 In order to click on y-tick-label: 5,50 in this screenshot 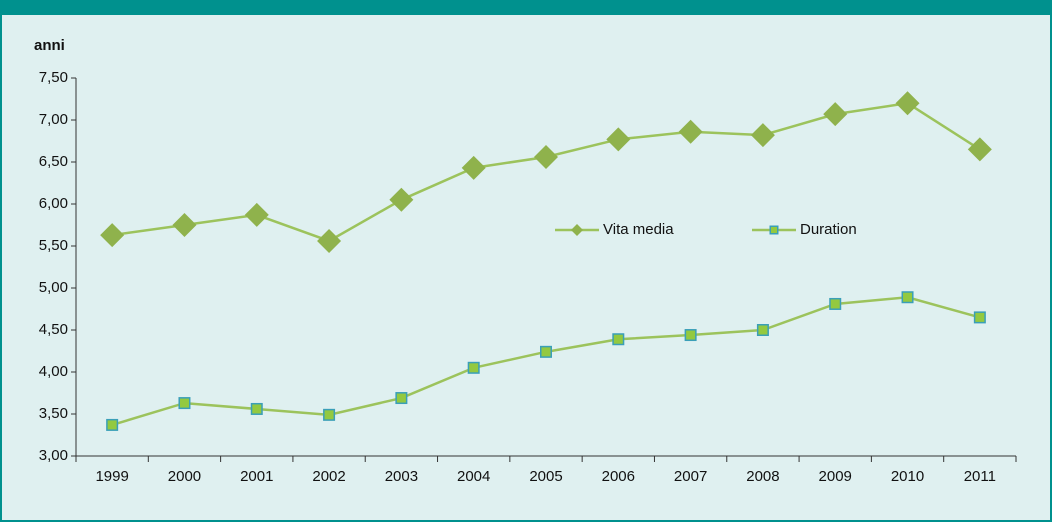, I will do `click(53, 245)`.